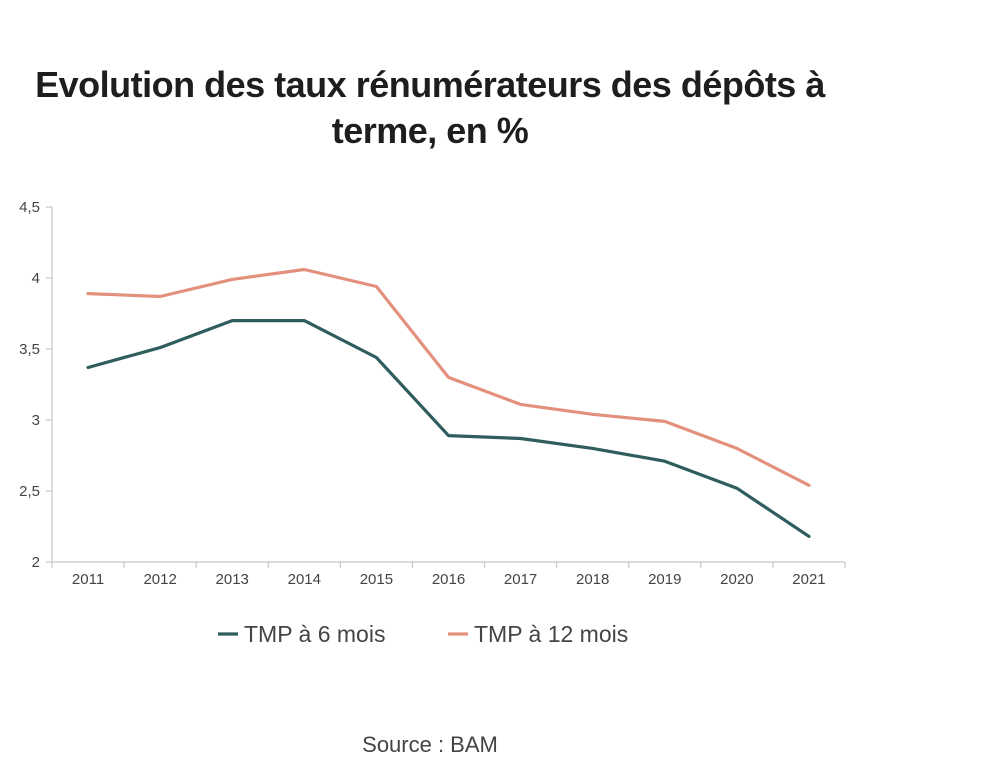  What do you see at coordinates (430, 130) in the screenshot?
I see `chart-title-line-2: terme, en %` at bounding box center [430, 130].